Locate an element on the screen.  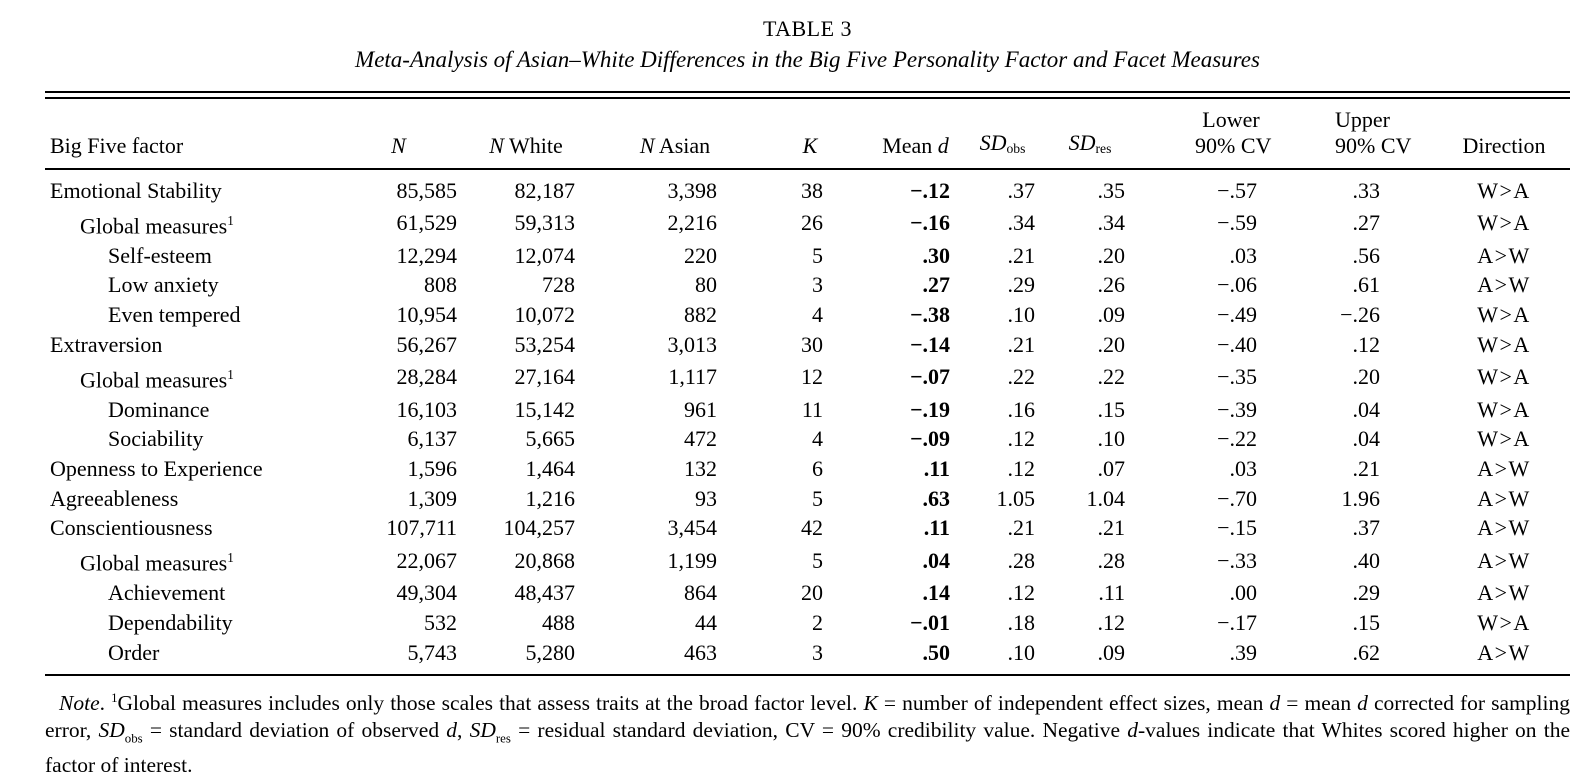
cell-n: 532 is located at coordinates (440, 622).